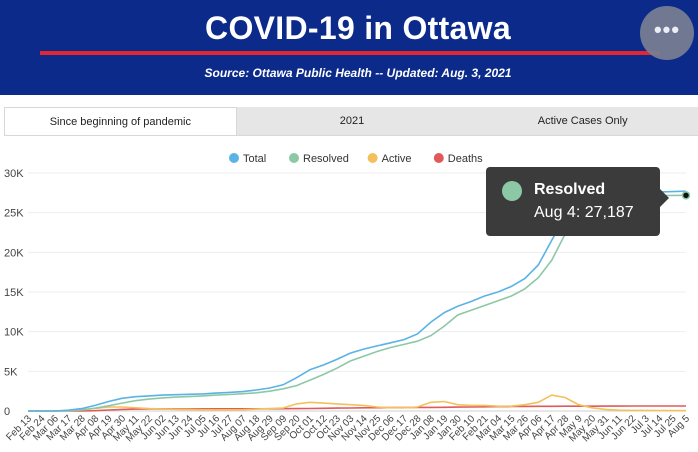 Image resolution: width=698 pixels, height=452 pixels. Describe the element at coordinates (349, 93) in the screenshot. I see `header-divider` at that location.